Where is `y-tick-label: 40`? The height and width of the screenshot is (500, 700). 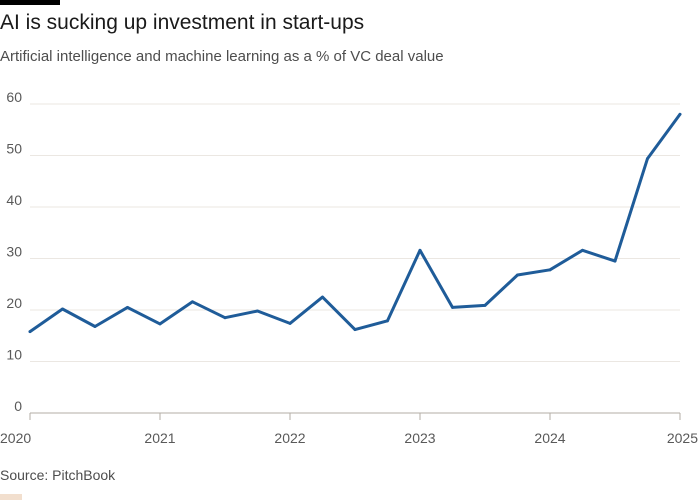
y-tick-label: 40 is located at coordinates (14, 200).